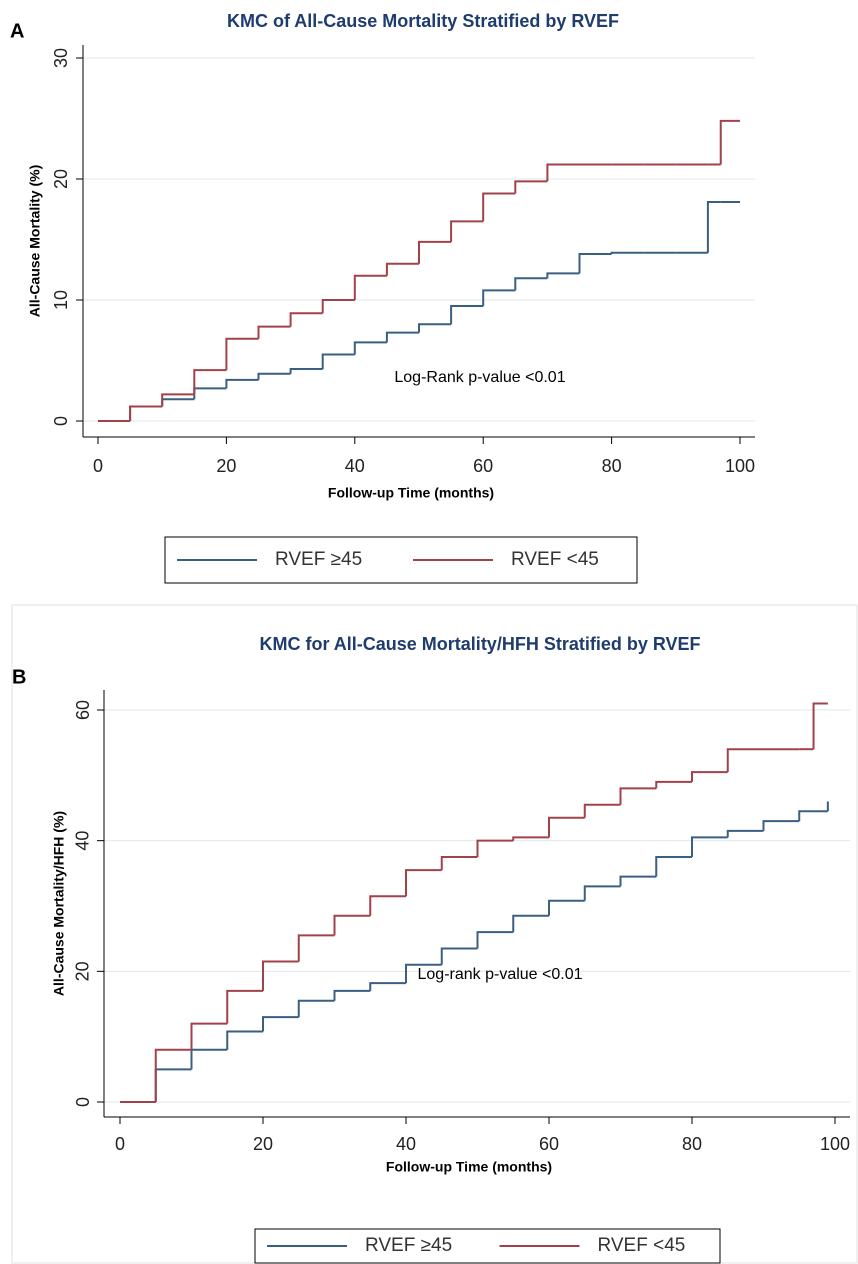  What do you see at coordinates (61, 58) in the screenshot?
I see `y-tick-label: 30` at bounding box center [61, 58].